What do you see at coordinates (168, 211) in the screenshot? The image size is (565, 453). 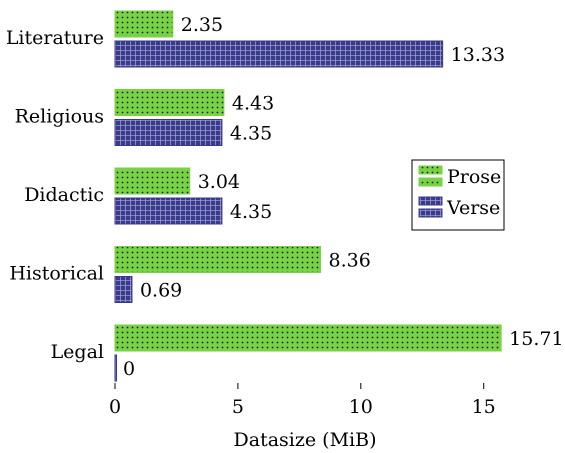 I see `bar-didactic-verse` at bounding box center [168, 211].